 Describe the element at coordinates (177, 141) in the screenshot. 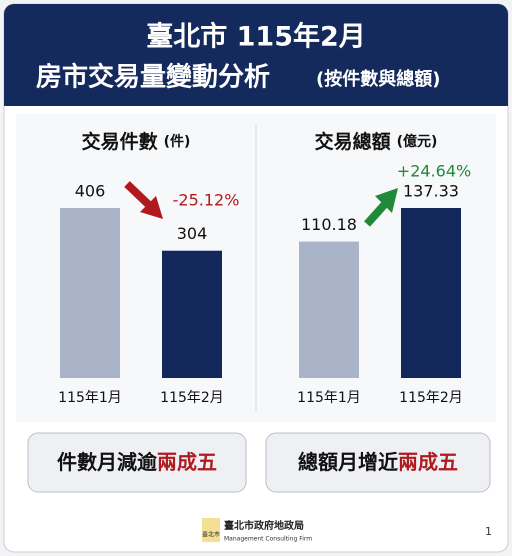

I see `chart-unit: (件)` at that location.